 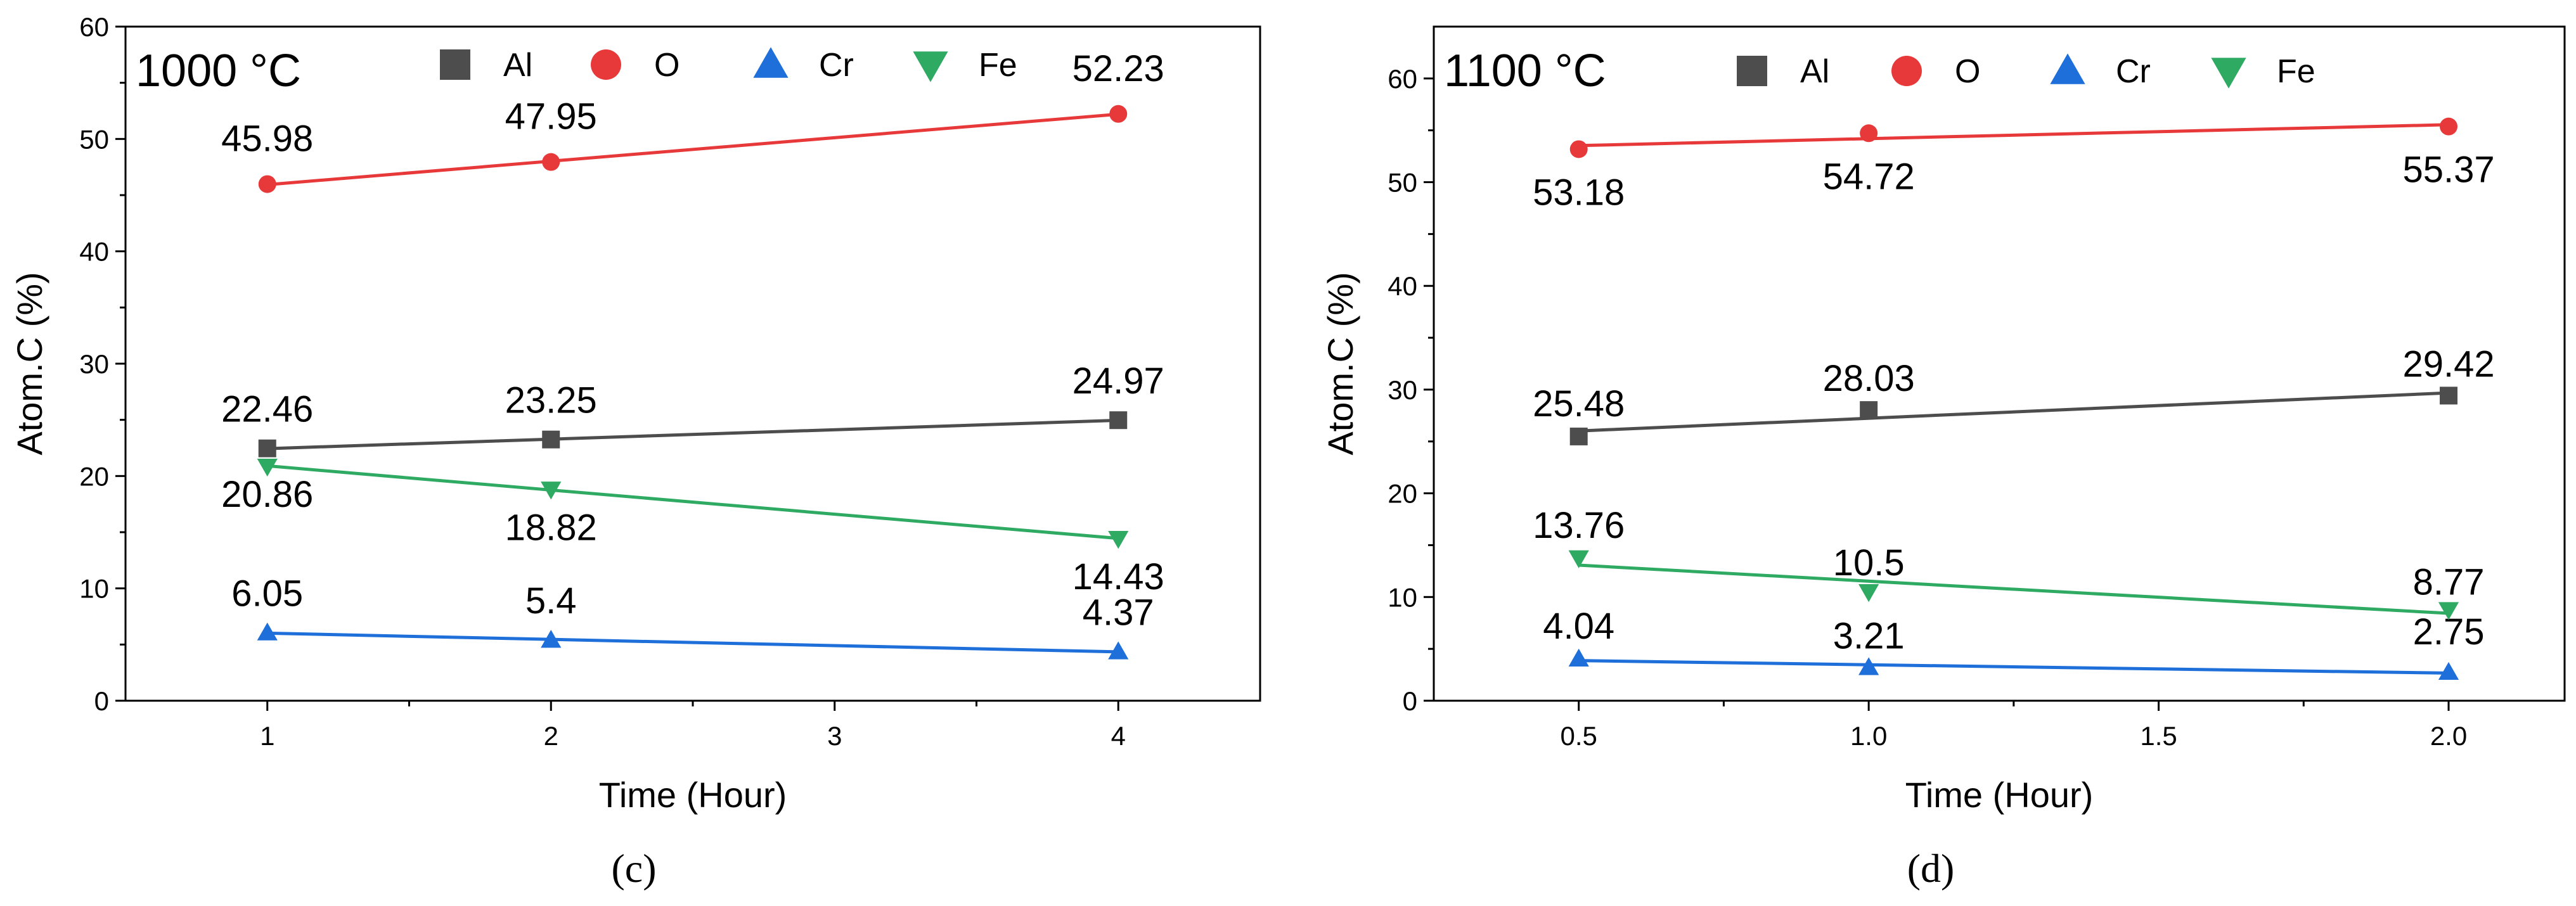 What do you see at coordinates (1118, 613) in the screenshot?
I see `data-label-cr: 4.37` at bounding box center [1118, 613].